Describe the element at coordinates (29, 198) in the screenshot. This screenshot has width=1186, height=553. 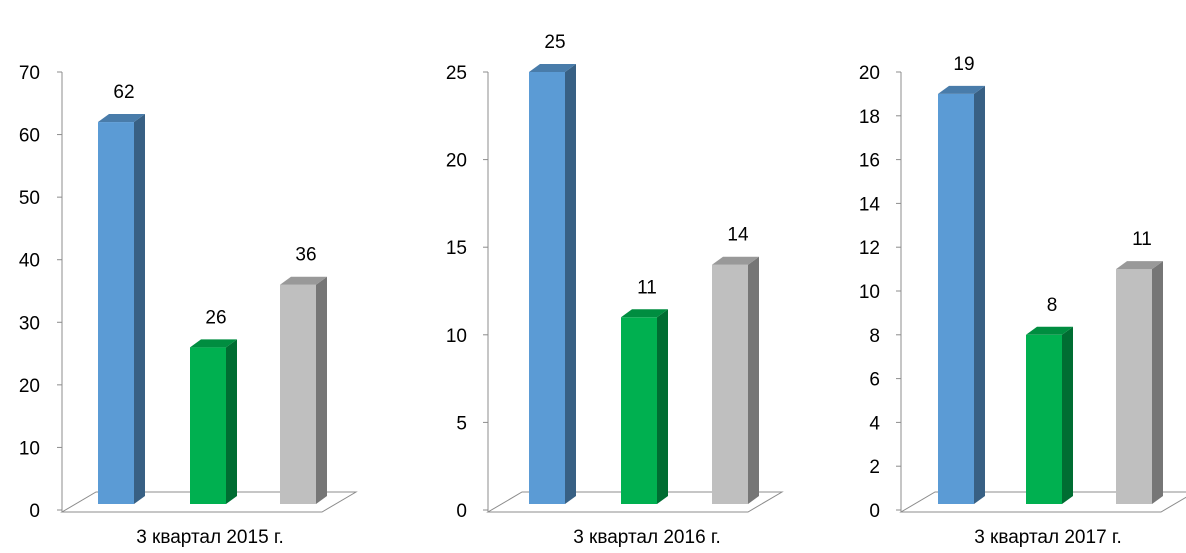
I see `y-tick-label: 50` at that location.